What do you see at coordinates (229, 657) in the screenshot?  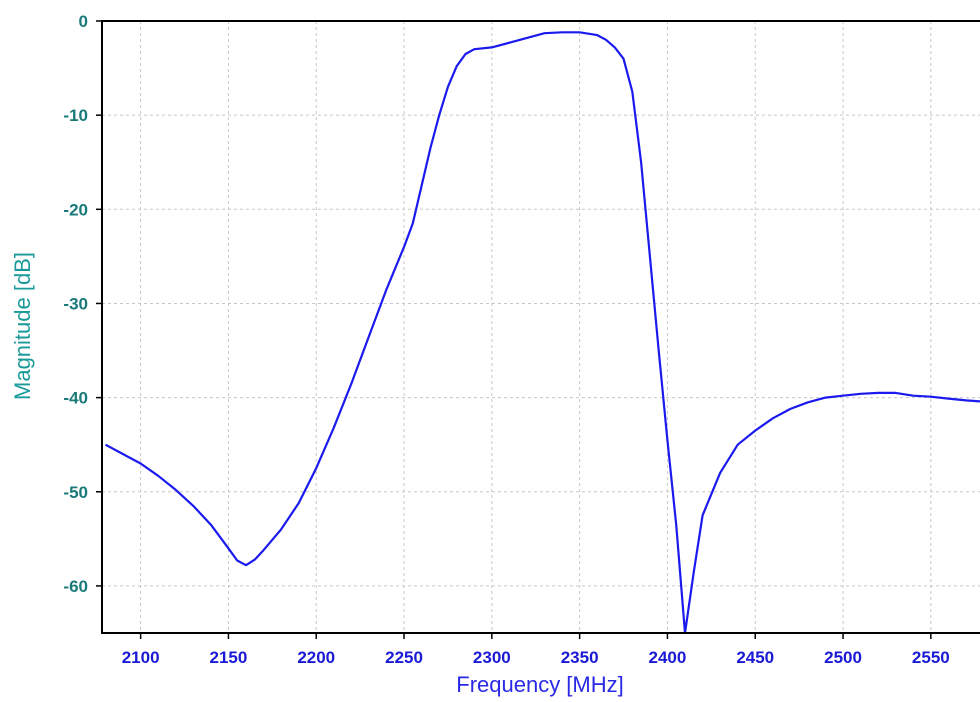 I see `x-tick-label: 2150` at bounding box center [229, 657].